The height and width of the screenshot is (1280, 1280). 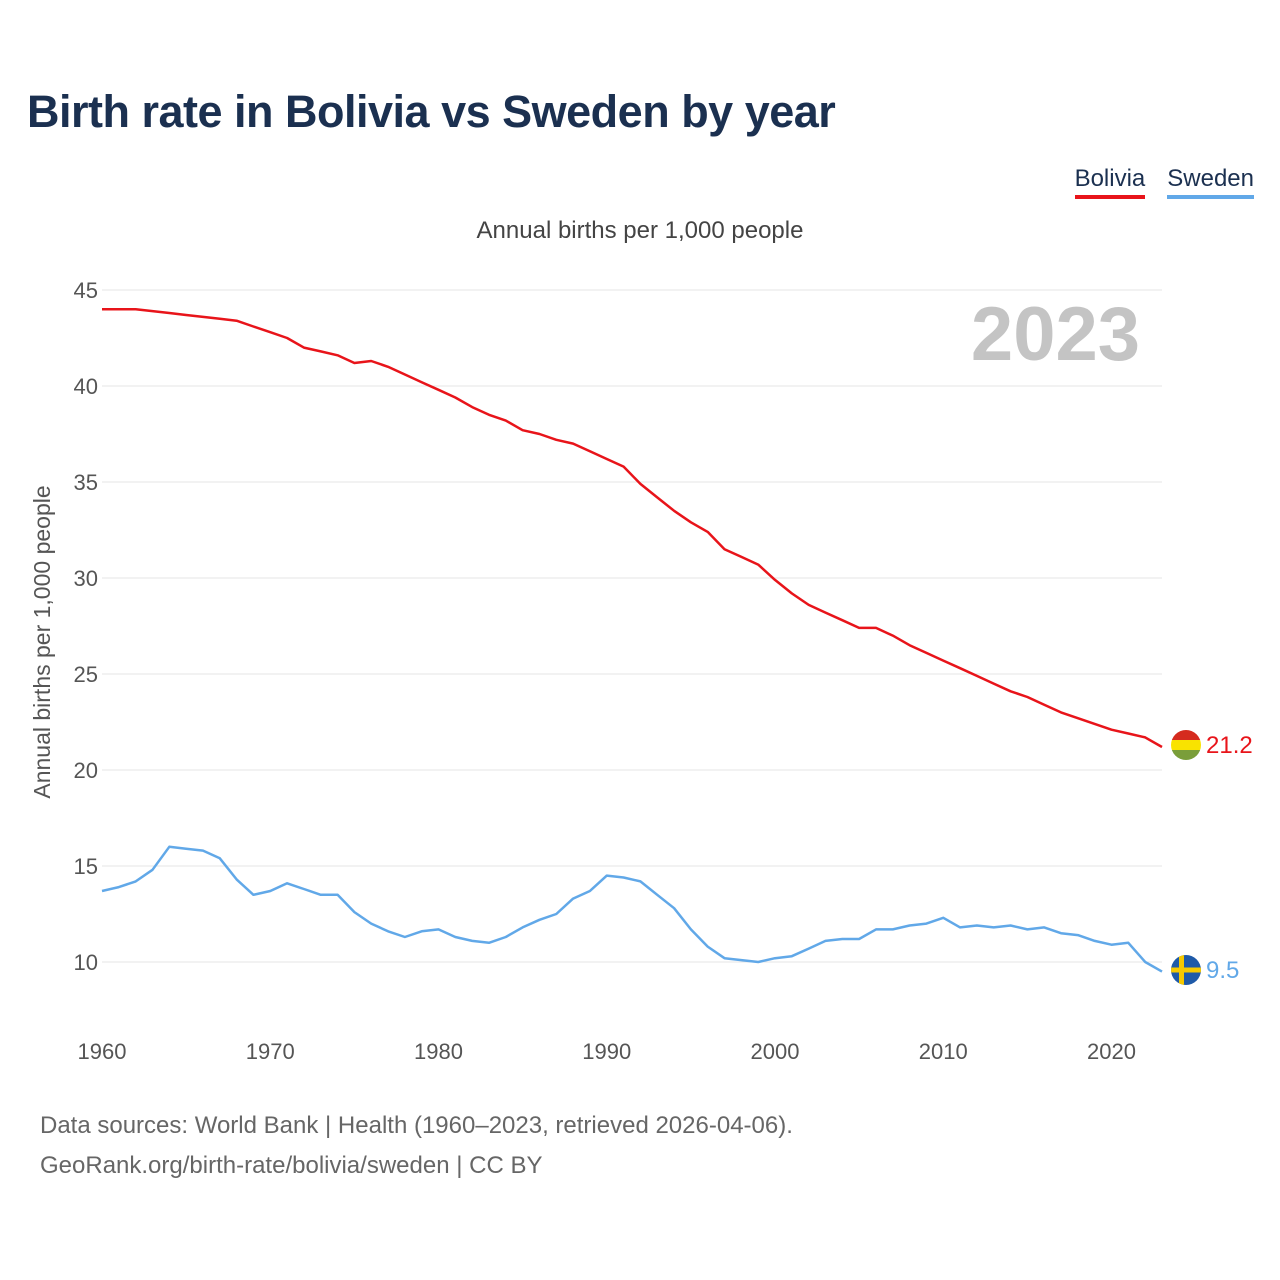 What do you see at coordinates (1229, 745) in the screenshot?
I see `bolivia-end-label: 21.2` at bounding box center [1229, 745].